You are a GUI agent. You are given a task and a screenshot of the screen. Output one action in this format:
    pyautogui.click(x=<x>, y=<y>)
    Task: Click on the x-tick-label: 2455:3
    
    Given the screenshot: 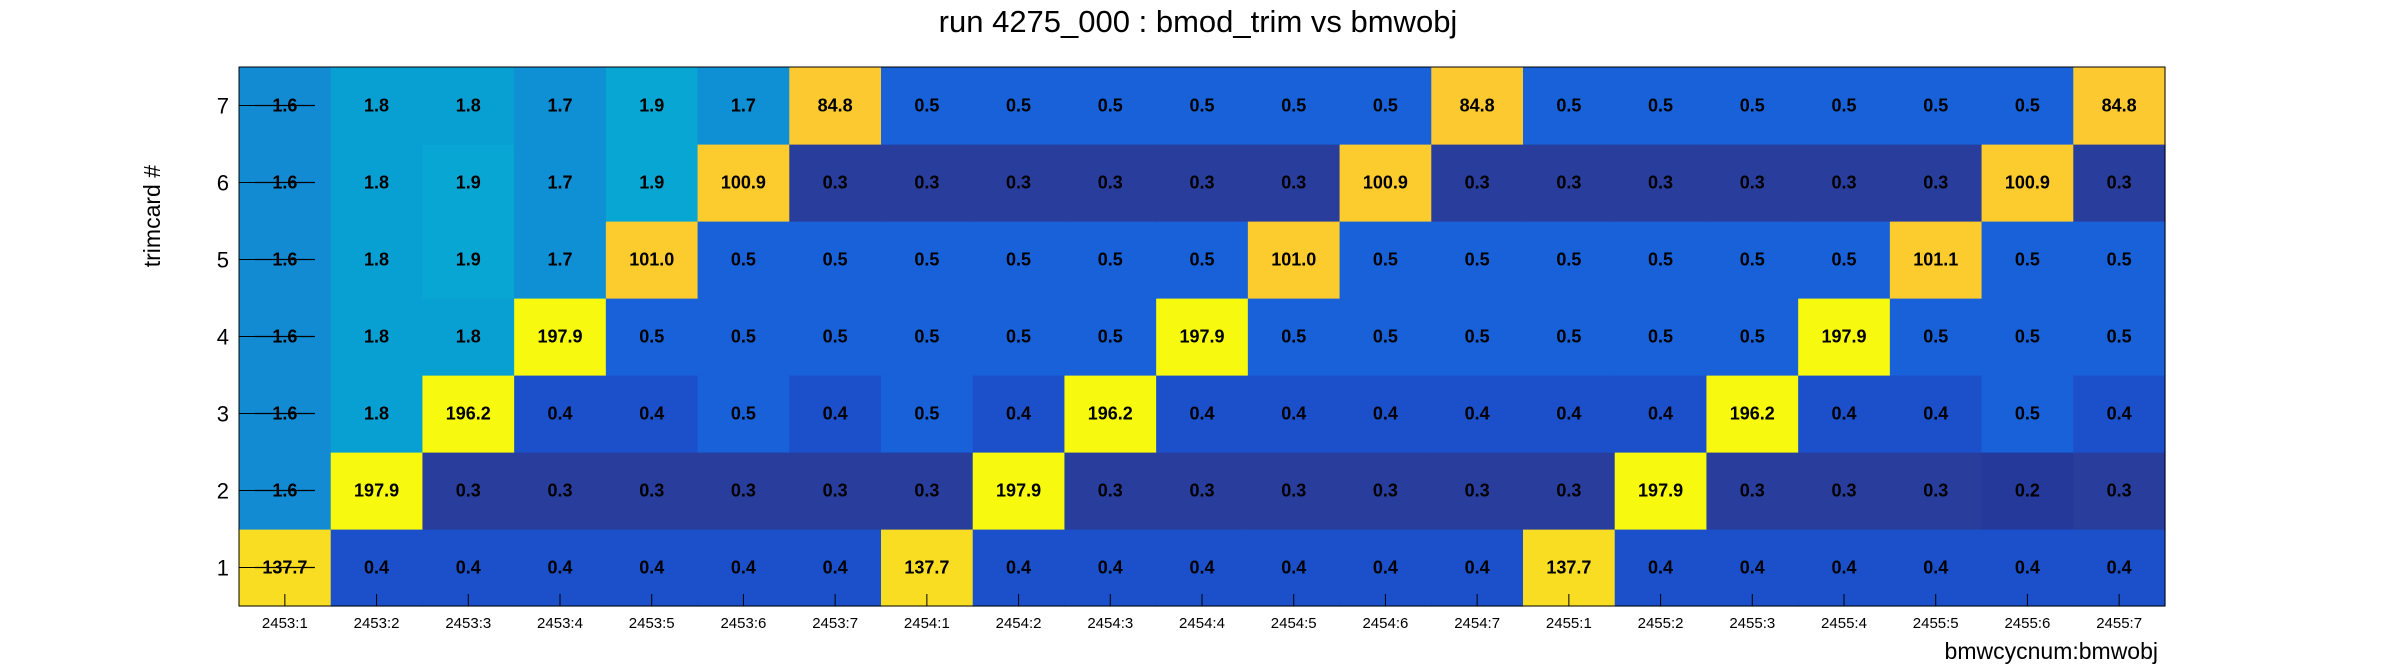 What is the action you would take?
    pyautogui.click(x=1752, y=623)
    